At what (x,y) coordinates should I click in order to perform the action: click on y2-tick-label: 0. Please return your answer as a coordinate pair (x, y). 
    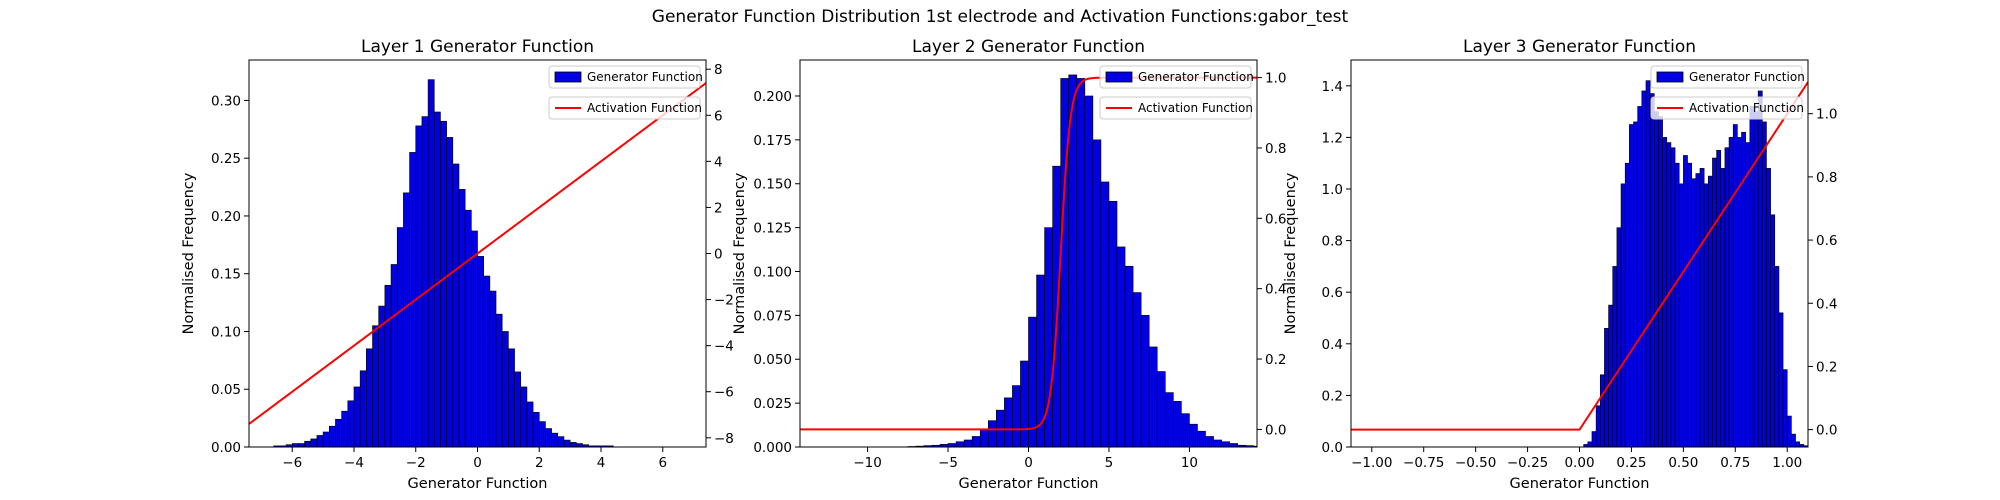
    Looking at the image, I should click on (718, 255).